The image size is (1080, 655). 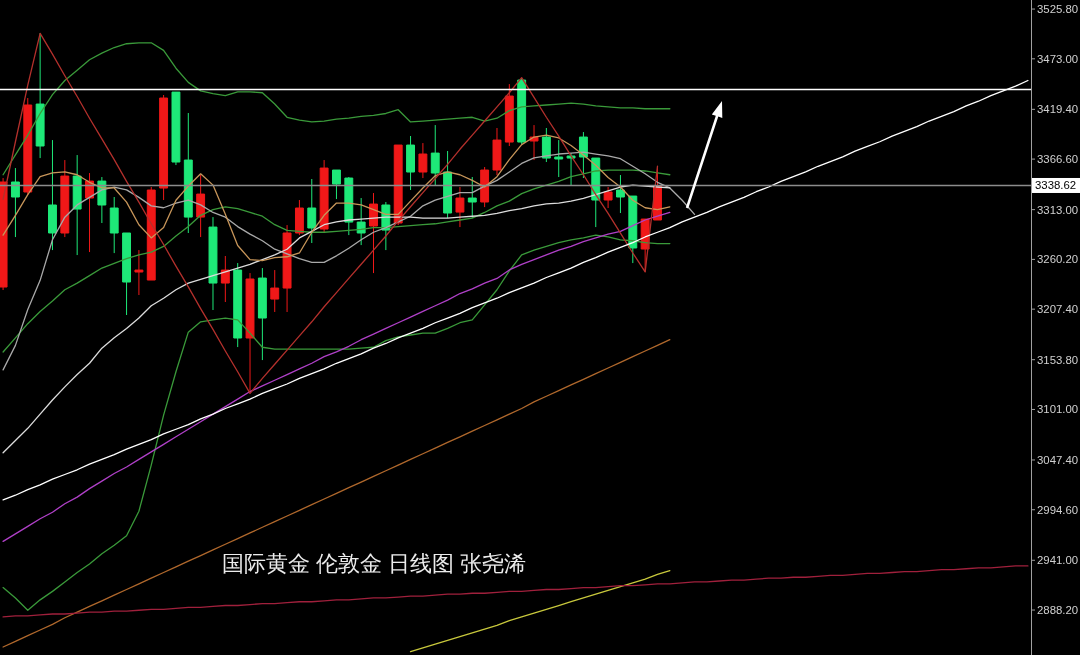 I want to click on y-tick-label: 3366.60, so click(x=1058, y=159).